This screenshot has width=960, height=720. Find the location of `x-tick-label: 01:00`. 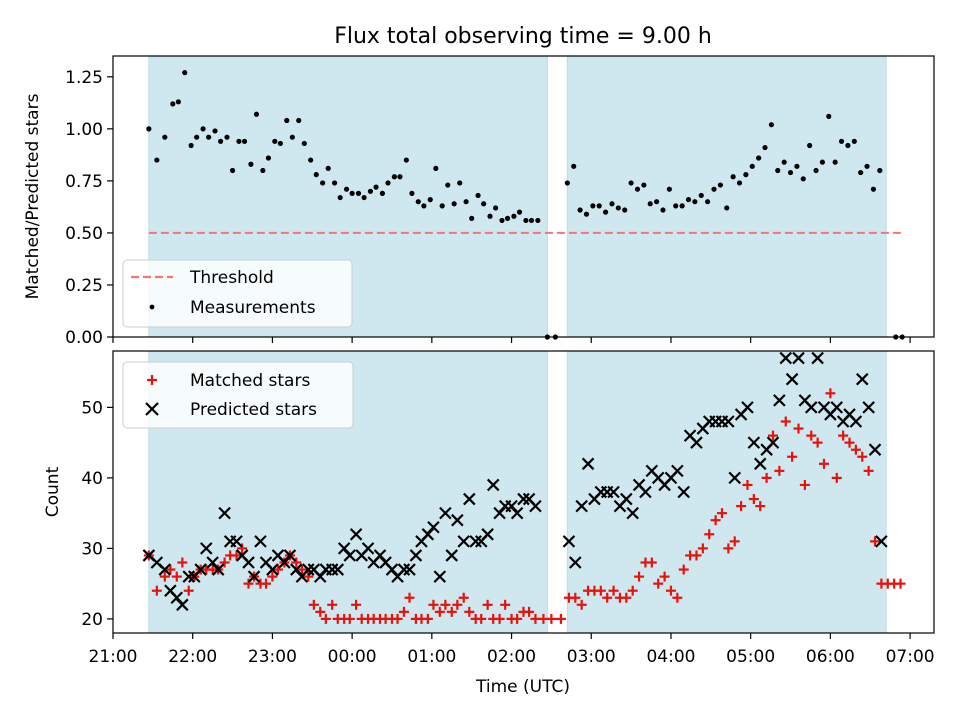

x-tick-label: 01:00 is located at coordinates (431, 657).